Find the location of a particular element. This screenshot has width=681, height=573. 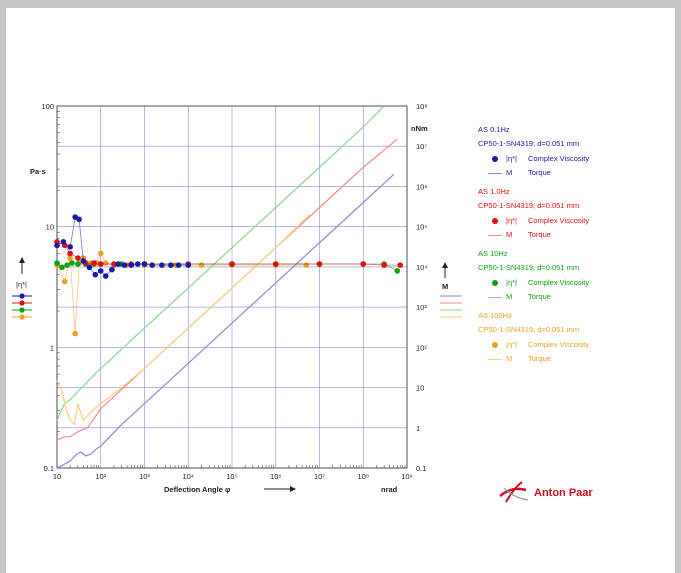

y2-tick-label: 10⁶ is located at coordinates (421, 186).